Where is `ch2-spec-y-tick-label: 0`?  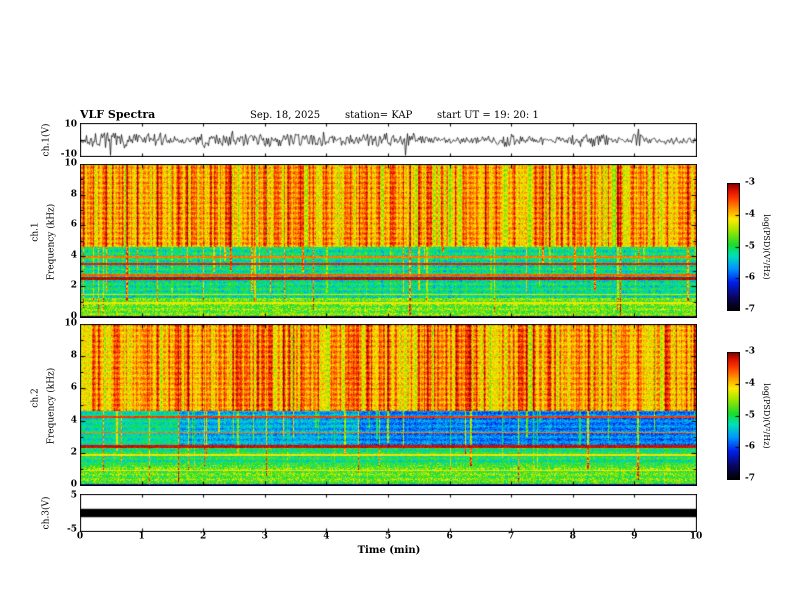
ch2-spec-y-tick-label: 0 is located at coordinates (73, 484).